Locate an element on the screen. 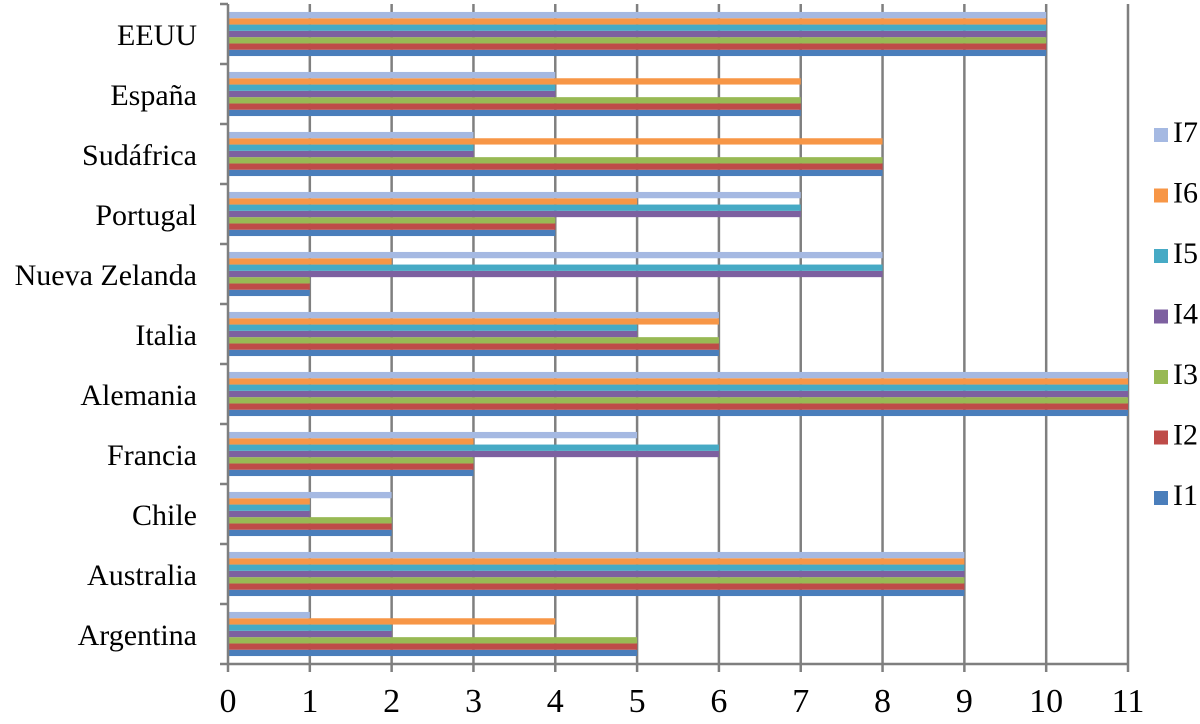 The height and width of the screenshot is (724, 1200). bar-i7-argentina is located at coordinates (269, 615).